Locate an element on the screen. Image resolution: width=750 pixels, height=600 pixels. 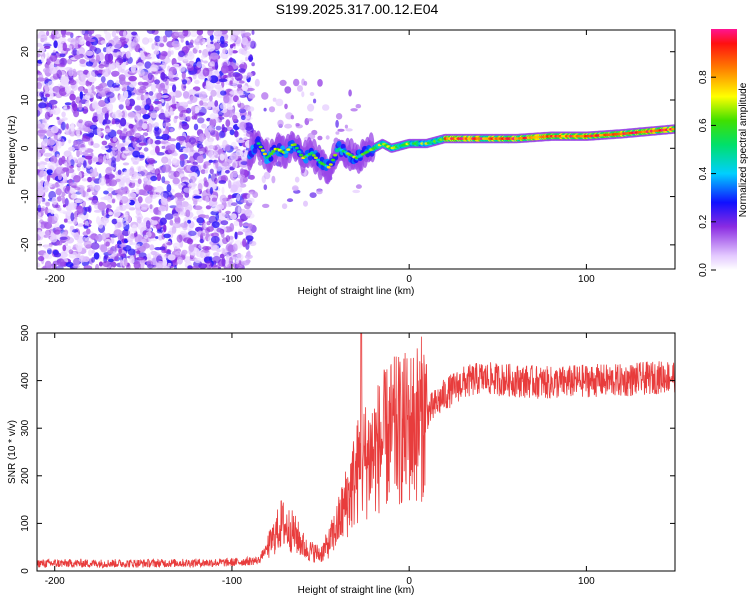
spectrogram-ridge is located at coordinates (339, 144).